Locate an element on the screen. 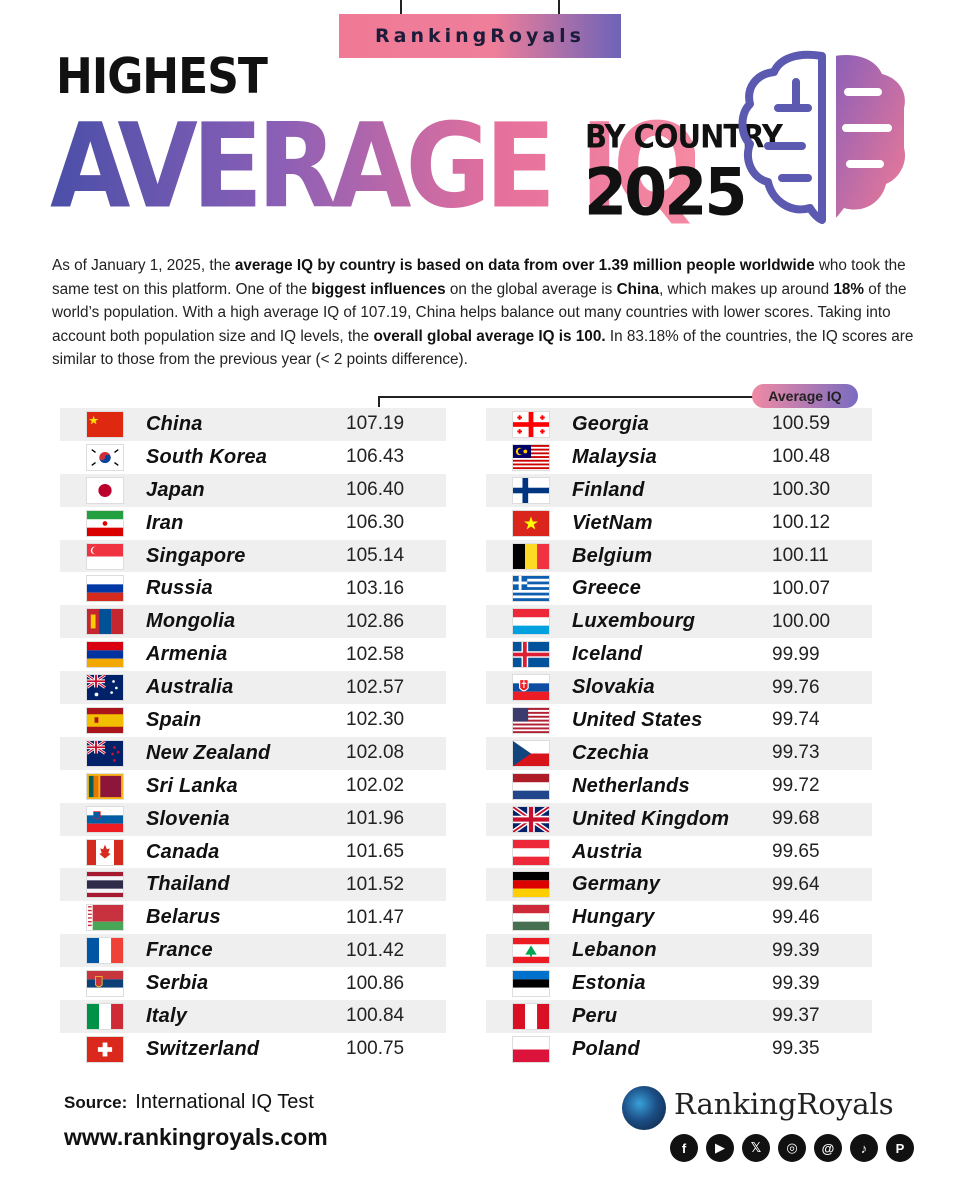  instagram-icon: ◎ is located at coordinates (792, 1148).